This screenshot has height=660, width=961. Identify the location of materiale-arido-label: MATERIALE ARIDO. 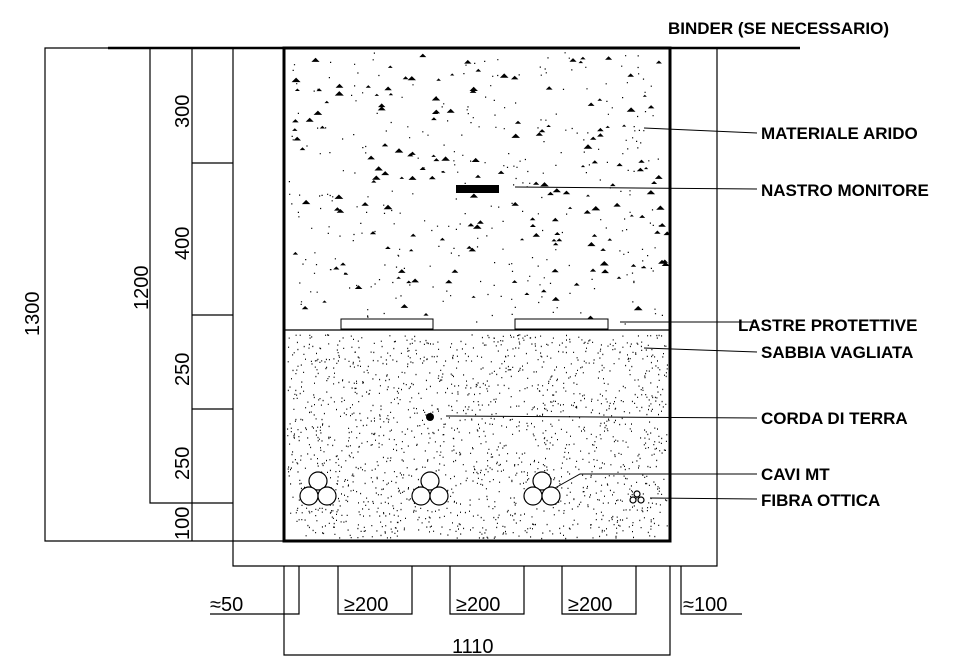
(839, 133).